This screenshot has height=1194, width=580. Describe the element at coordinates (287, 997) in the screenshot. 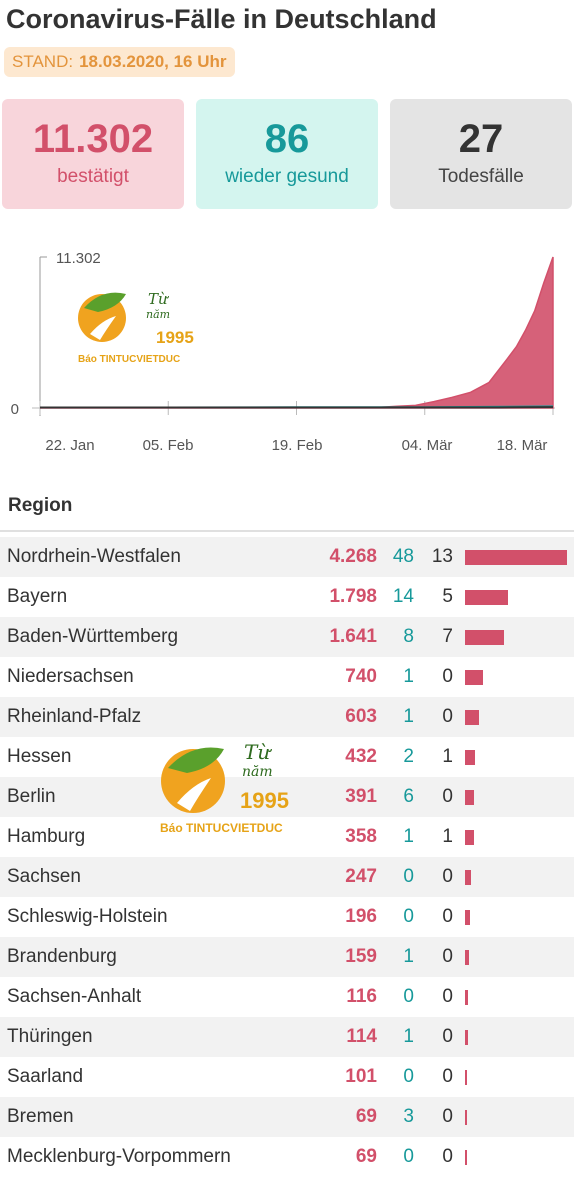

I see `table-row: Sachsen-Anhalt 116 0 0` at that location.